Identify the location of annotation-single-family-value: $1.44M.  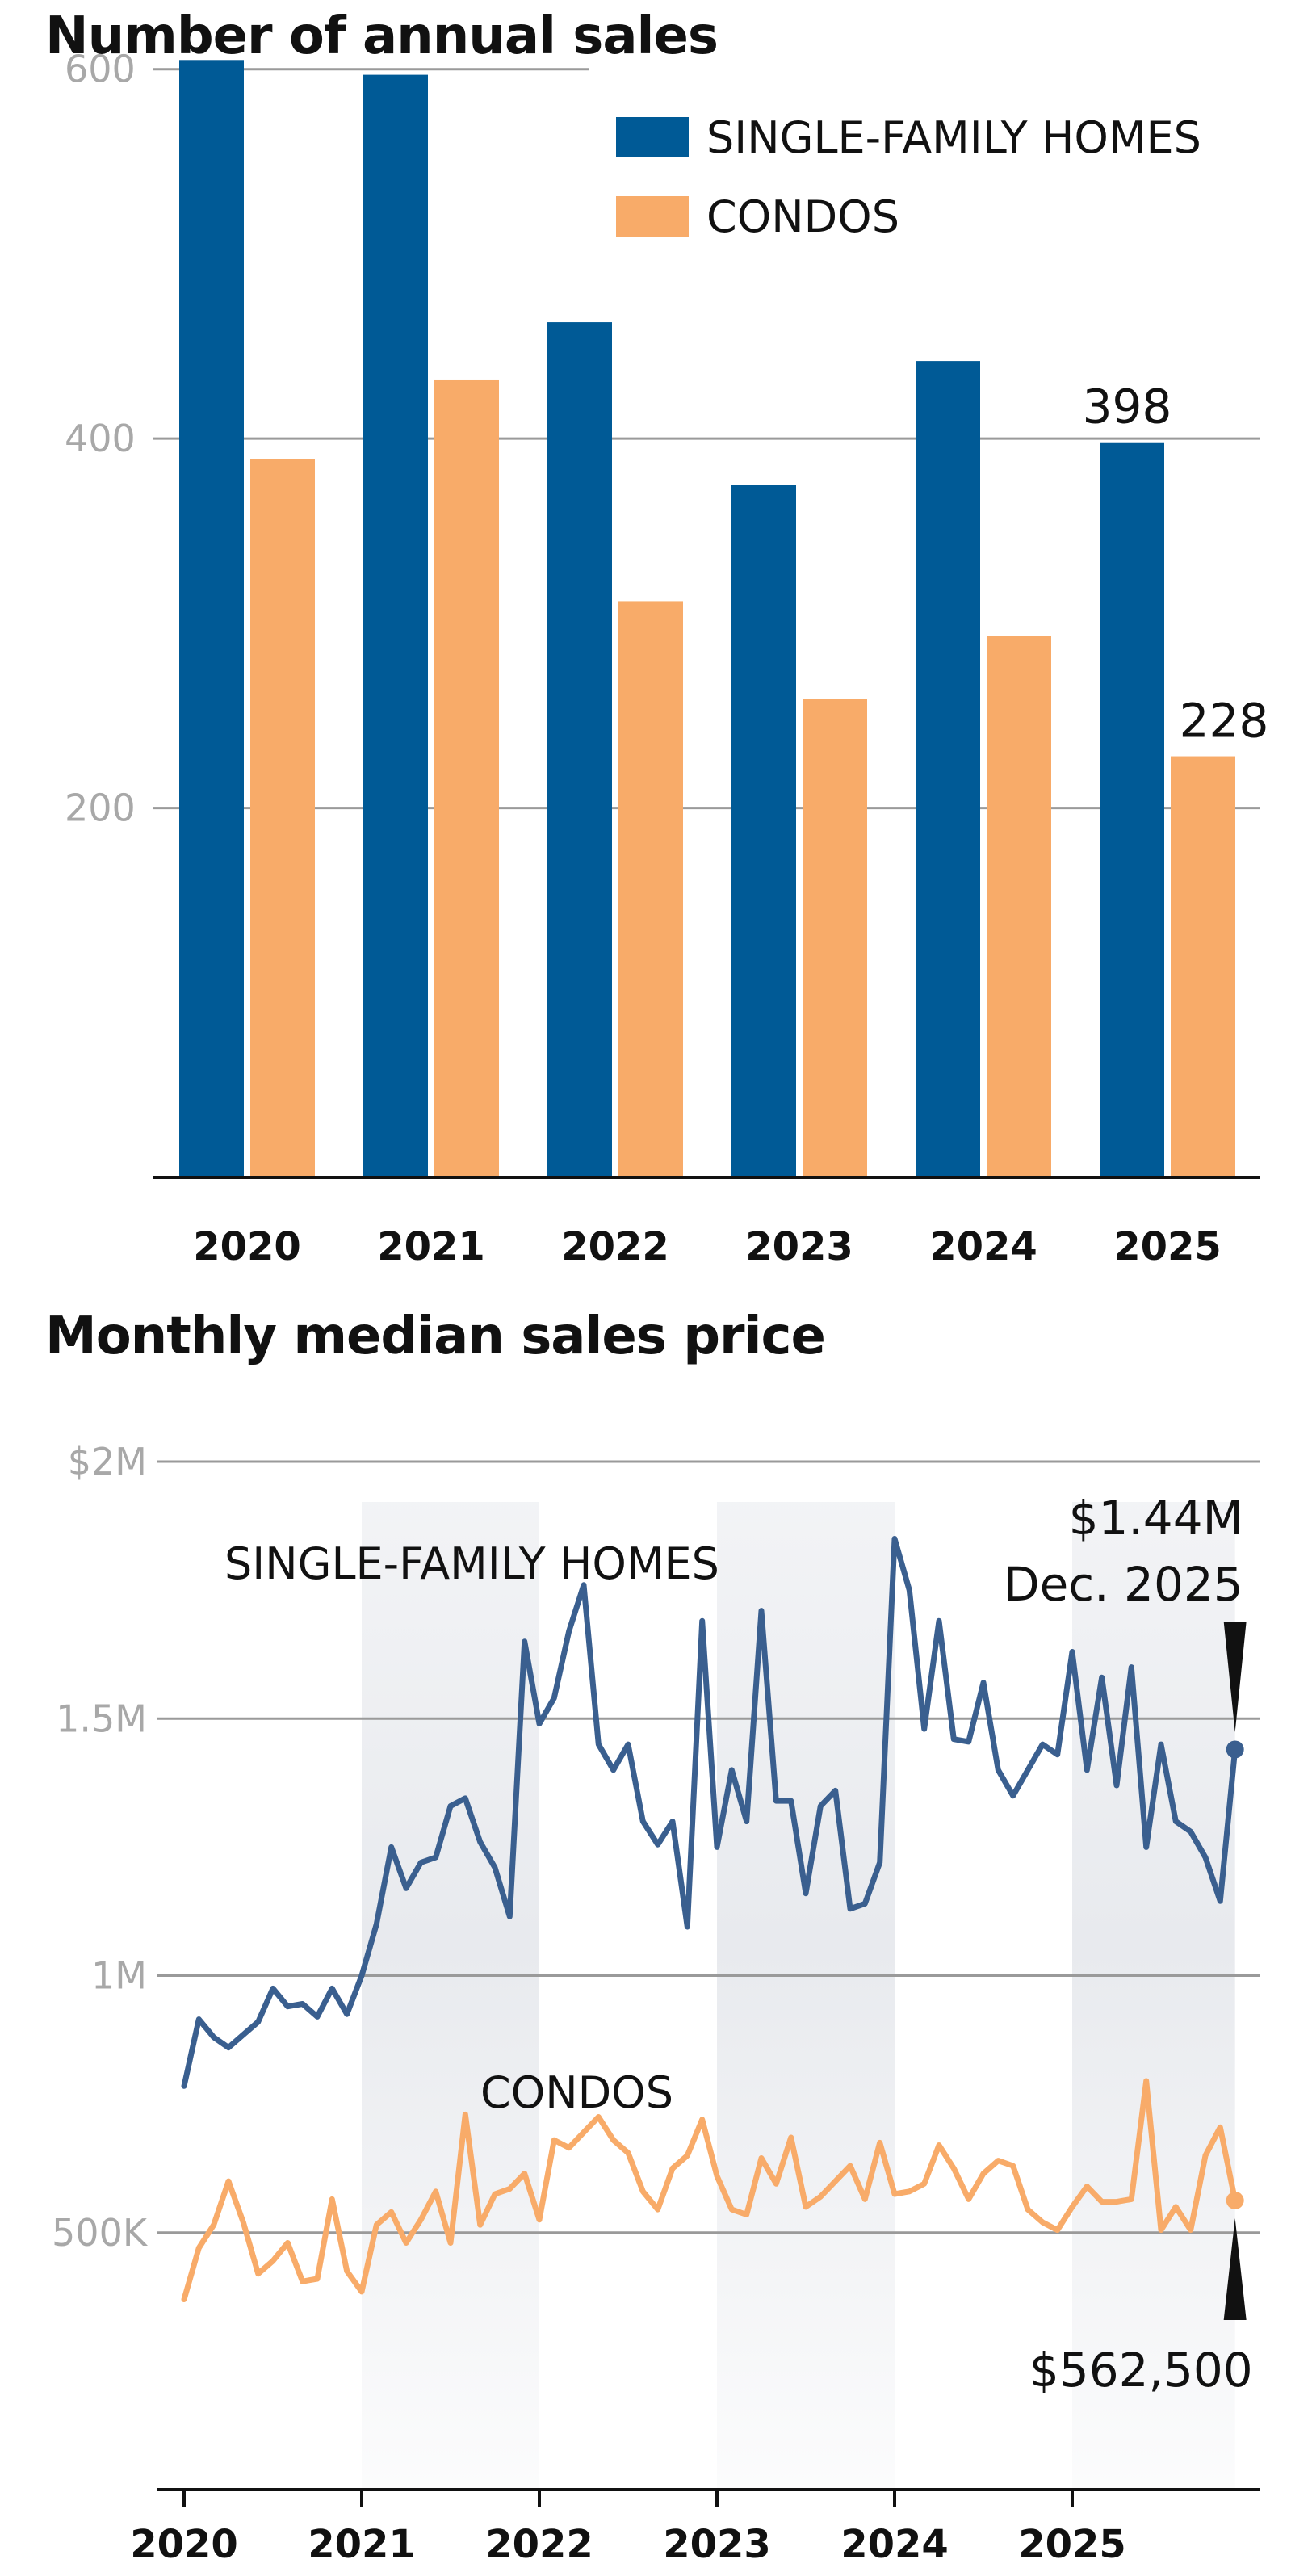
(1156, 1518).